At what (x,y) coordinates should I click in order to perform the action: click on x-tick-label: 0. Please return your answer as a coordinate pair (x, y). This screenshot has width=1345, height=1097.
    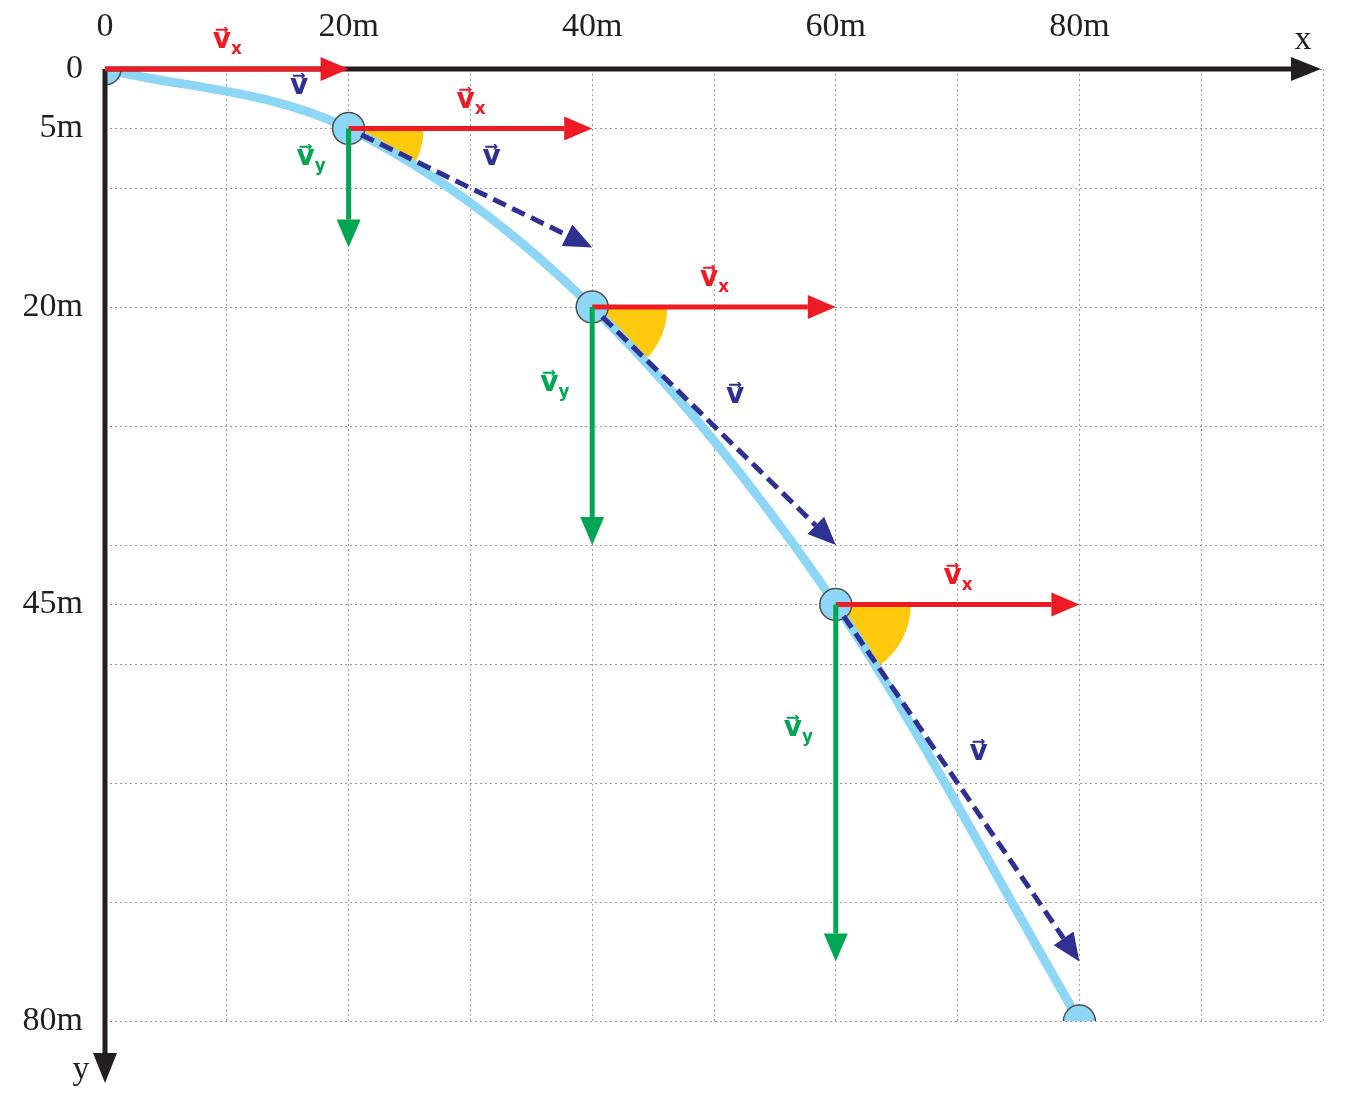
    Looking at the image, I should click on (105, 24).